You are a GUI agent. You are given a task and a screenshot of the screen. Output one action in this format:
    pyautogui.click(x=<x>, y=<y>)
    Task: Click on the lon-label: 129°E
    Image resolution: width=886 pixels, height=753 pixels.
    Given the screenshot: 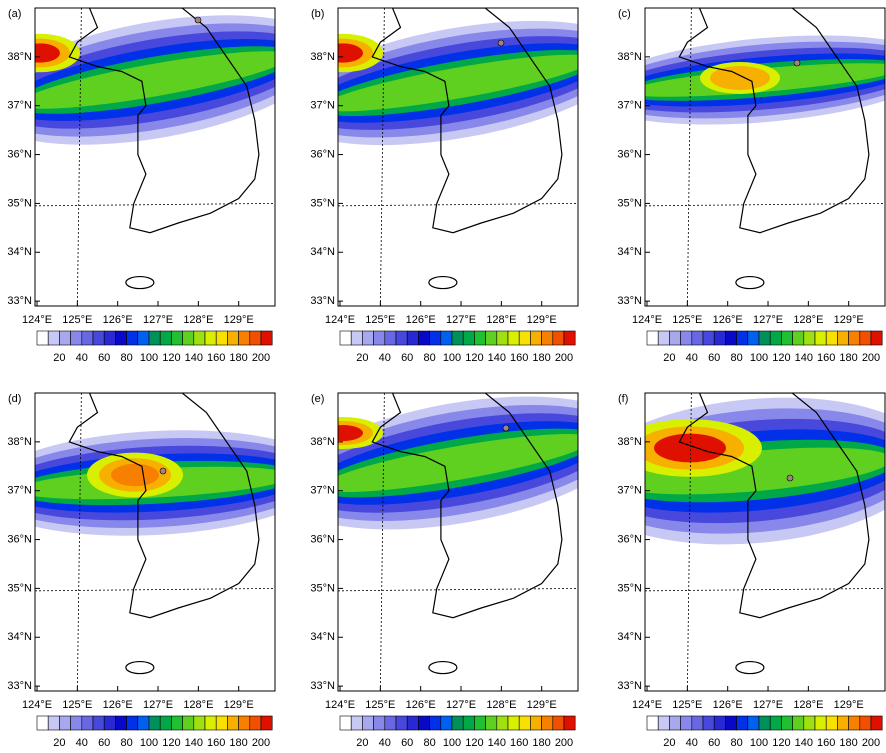 What is the action you would take?
    pyautogui.click(x=239, y=320)
    